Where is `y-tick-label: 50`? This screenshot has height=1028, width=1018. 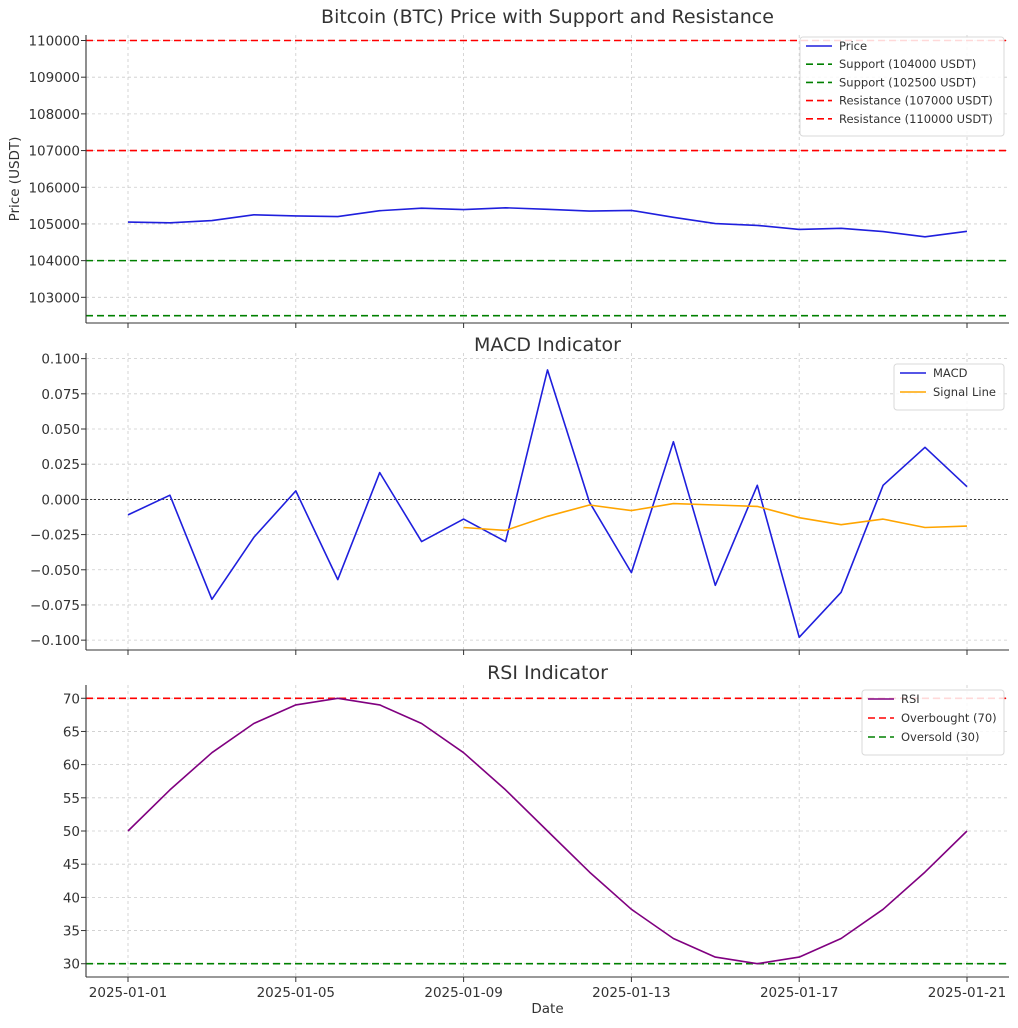
y-tick-label: 50 is located at coordinates (71, 832).